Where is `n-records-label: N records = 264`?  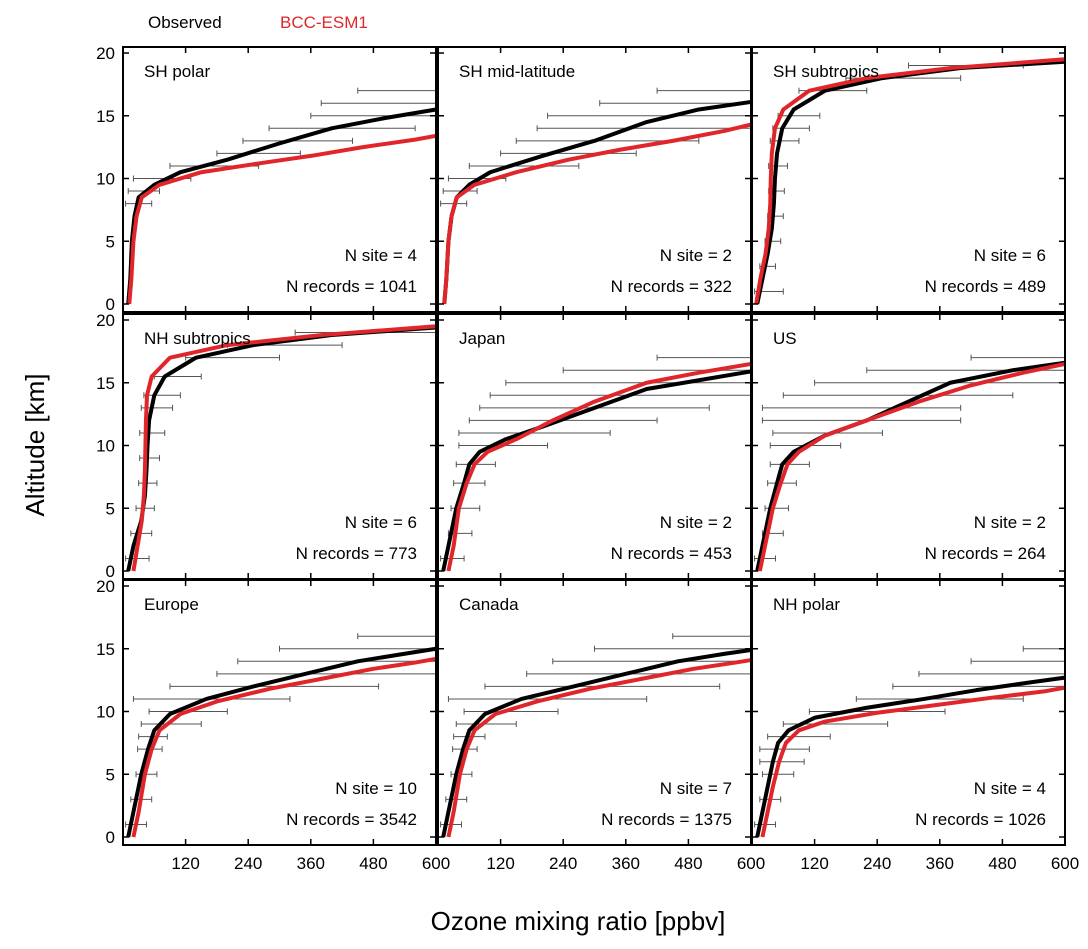
n-records-label: N records = 264 is located at coordinates (985, 553).